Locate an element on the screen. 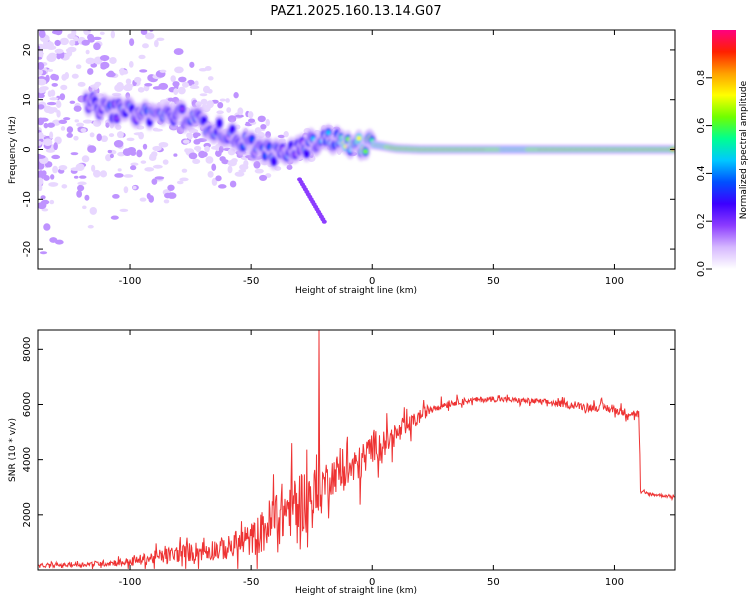  y-tick-label: 8000 is located at coordinates (27, 349).